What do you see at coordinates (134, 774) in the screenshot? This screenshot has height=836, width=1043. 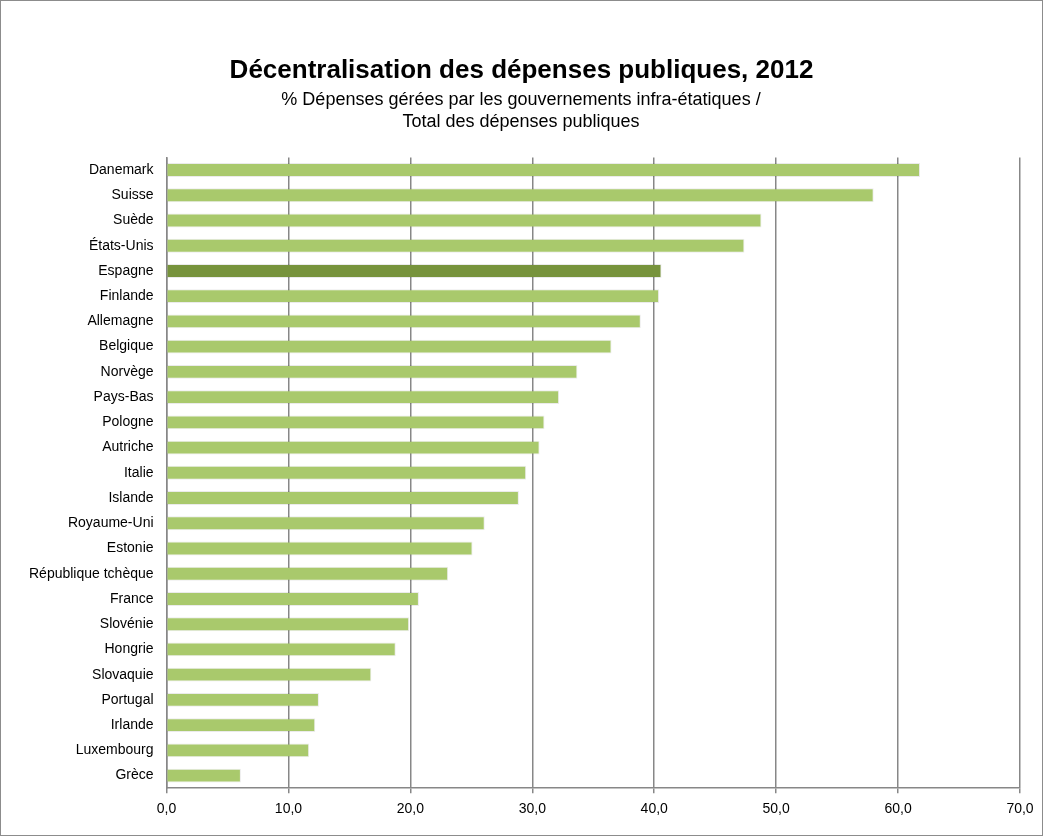 I see `y-tick-label: Grèce` at bounding box center [134, 774].